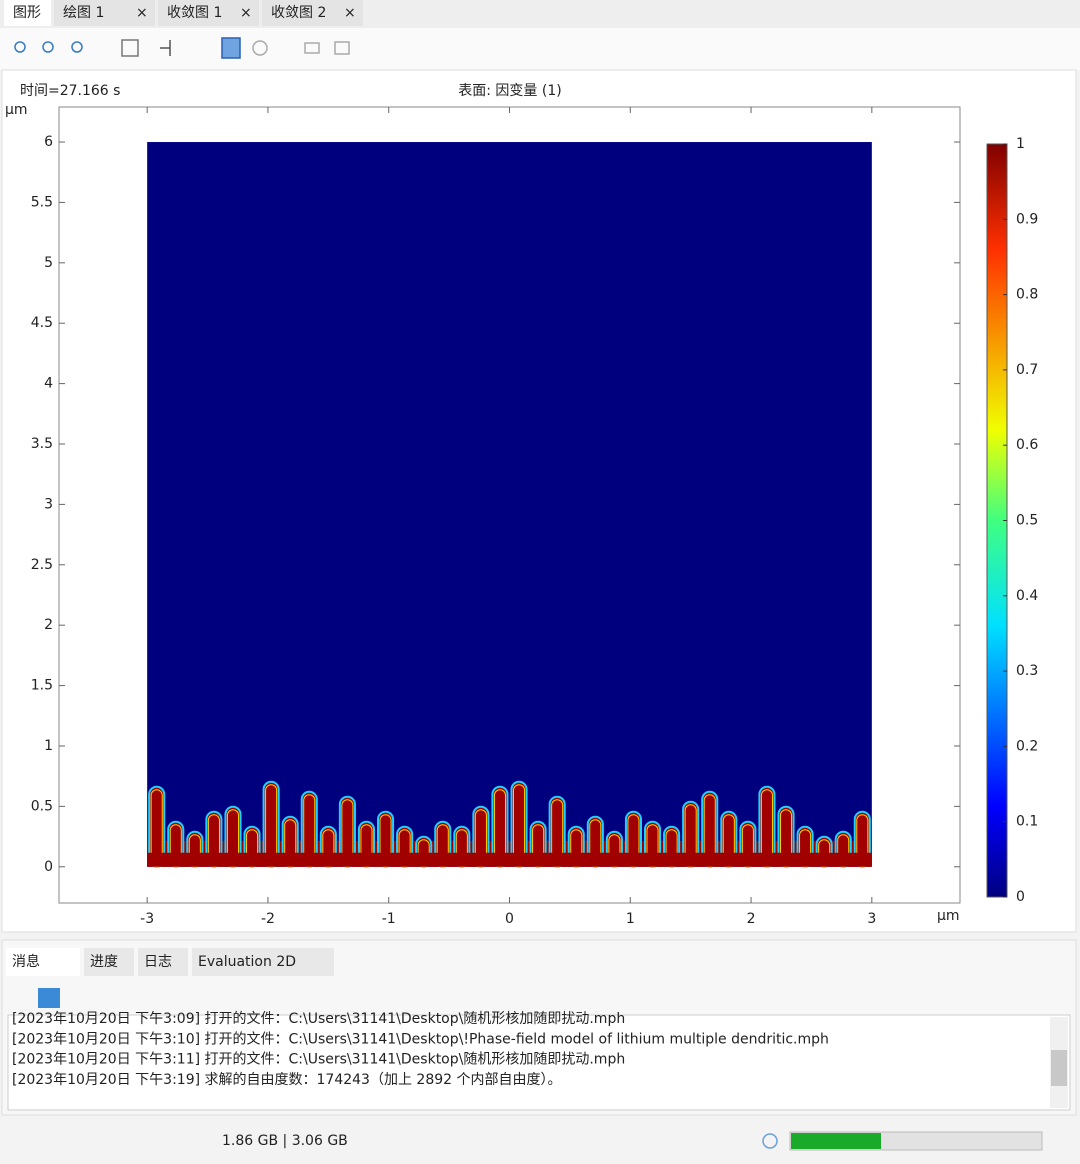  Describe the element at coordinates (48, 384) in the screenshot. I see `y-tick-label: 4` at that location.